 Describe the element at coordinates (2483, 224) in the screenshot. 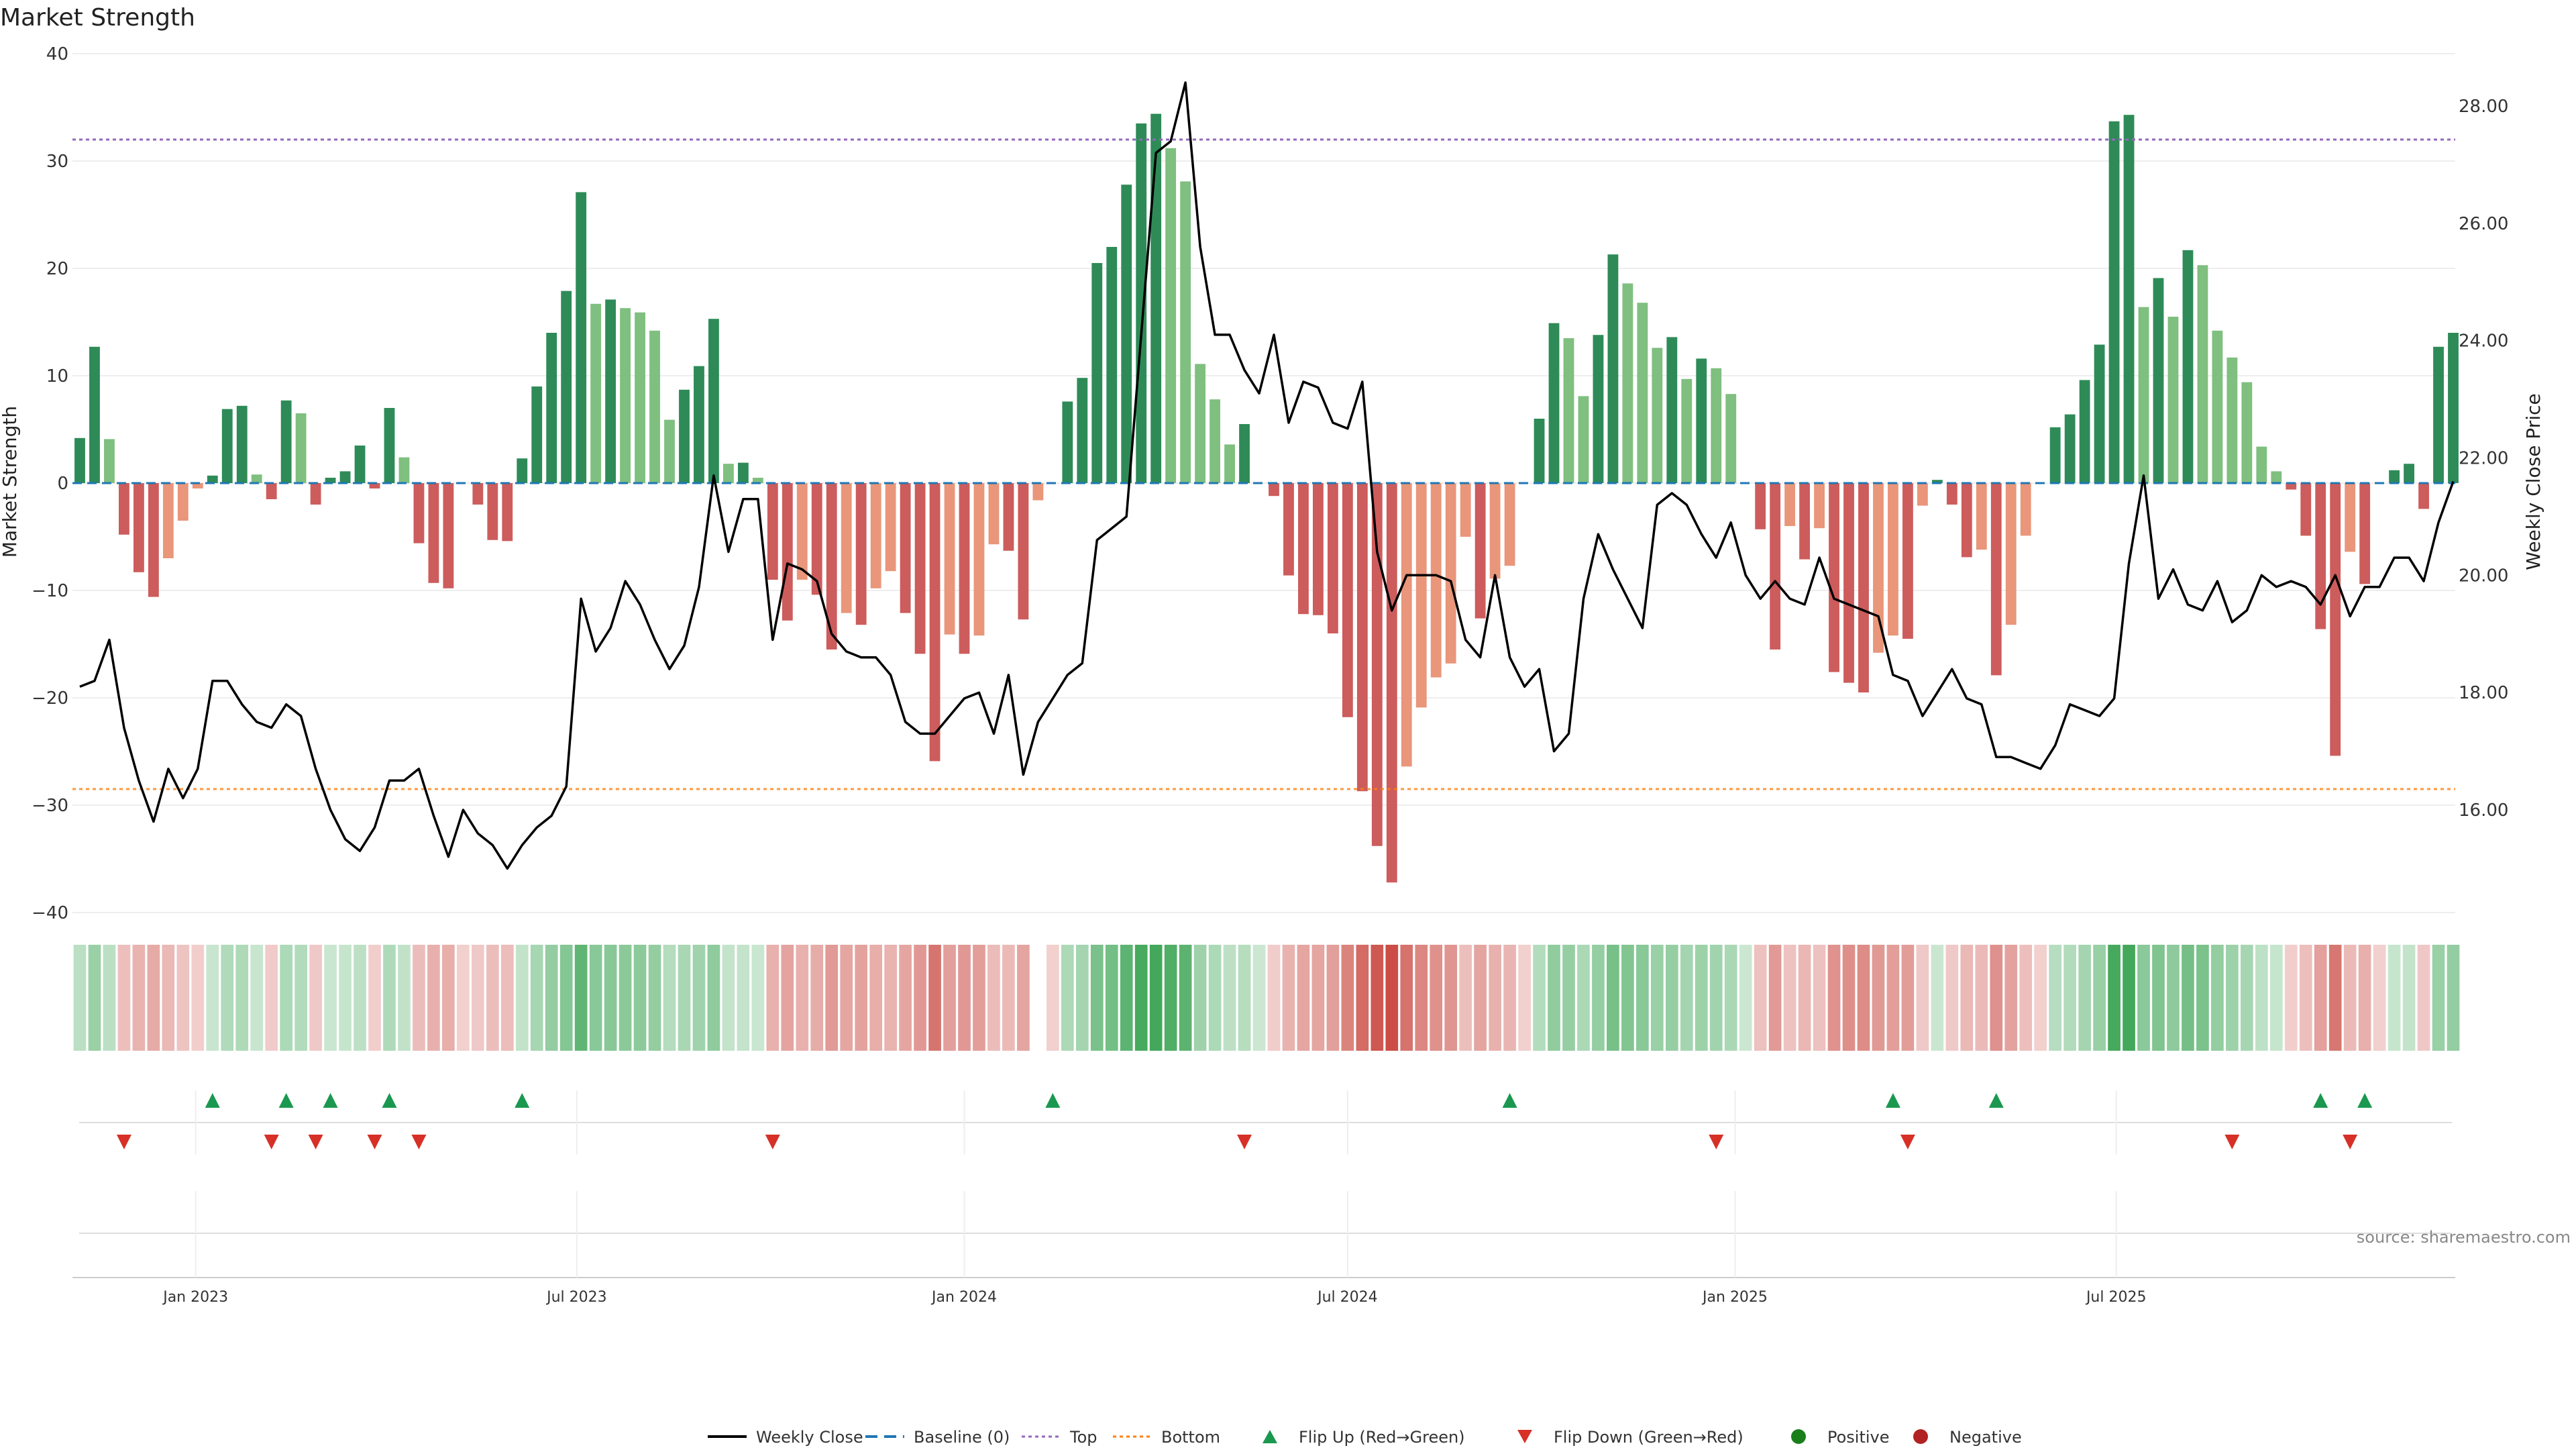

I see `y2-tick-label: 26.00` at that location.